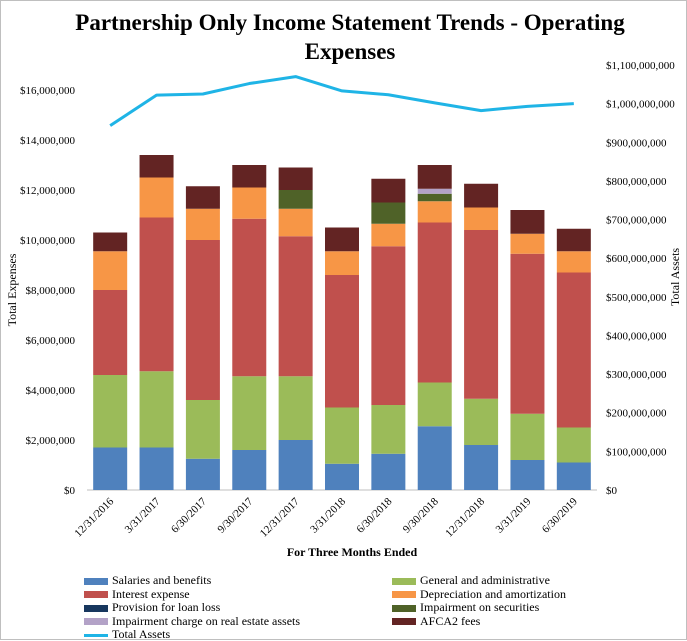  What do you see at coordinates (374, 515) in the screenshot?
I see `x-tick-label: 6/30/2018` at bounding box center [374, 515].